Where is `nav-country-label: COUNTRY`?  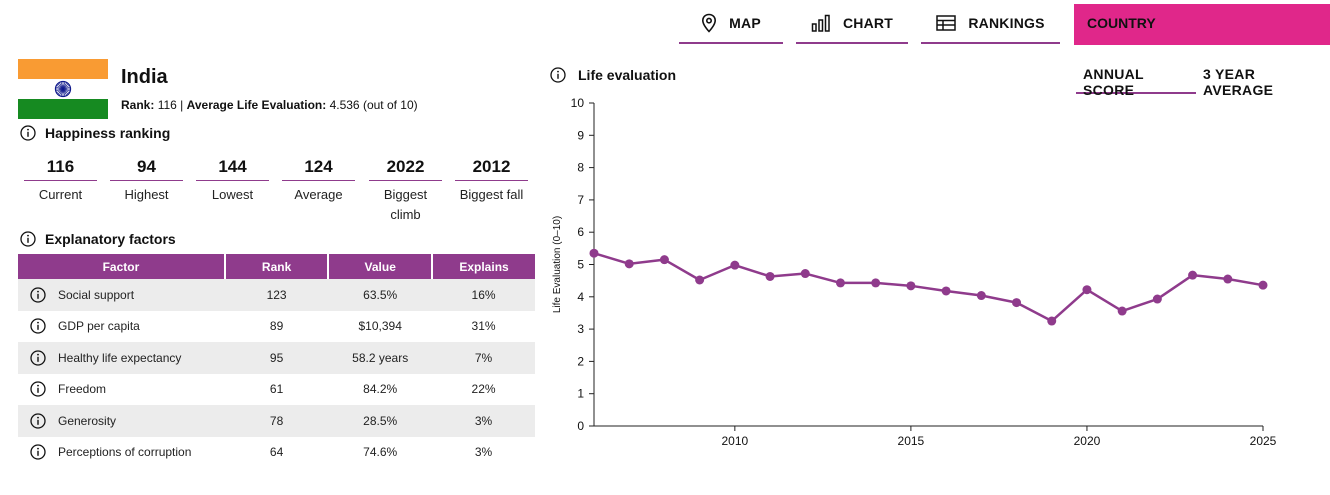
nav-country-label: COUNTRY is located at coordinates (1121, 23).